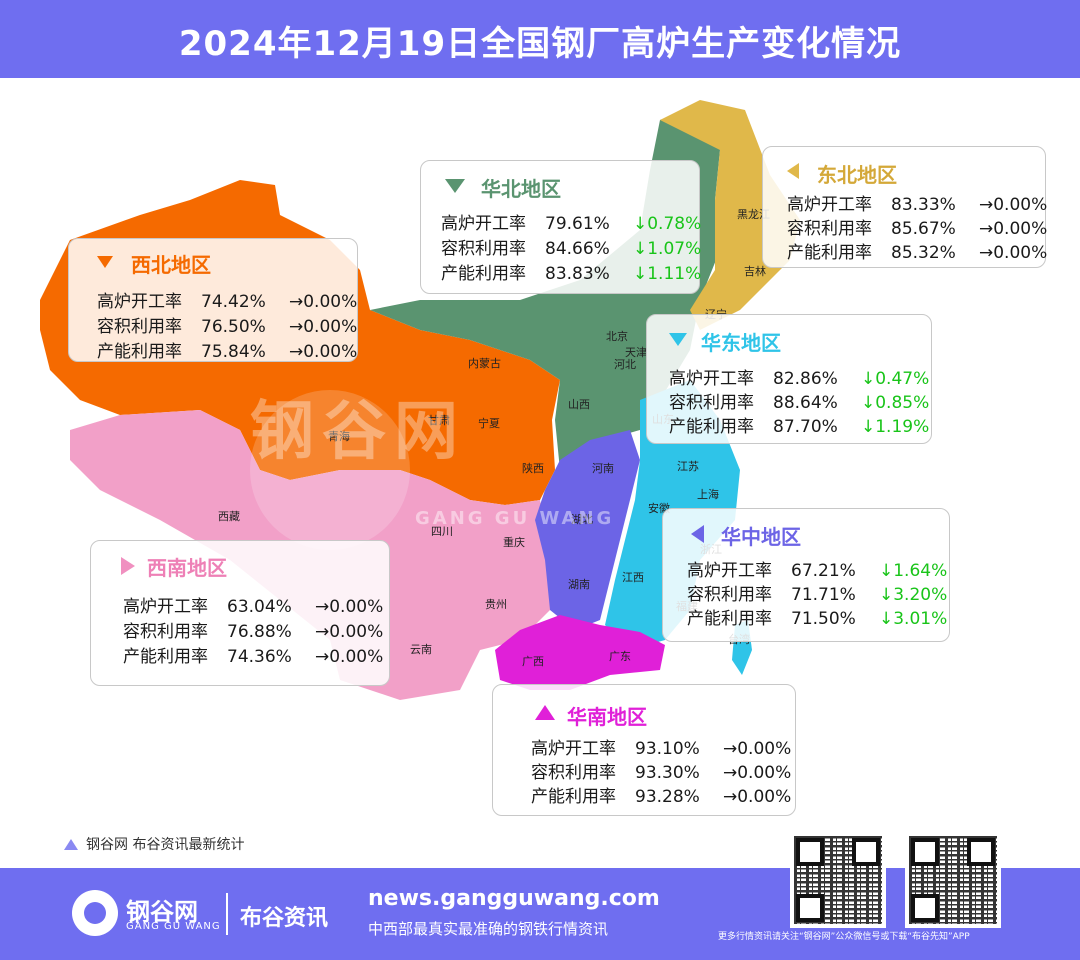 The width and height of the screenshot is (1080, 960). Describe the element at coordinates (521, 189) in the screenshot. I see `card-title: 华北地区` at that location.